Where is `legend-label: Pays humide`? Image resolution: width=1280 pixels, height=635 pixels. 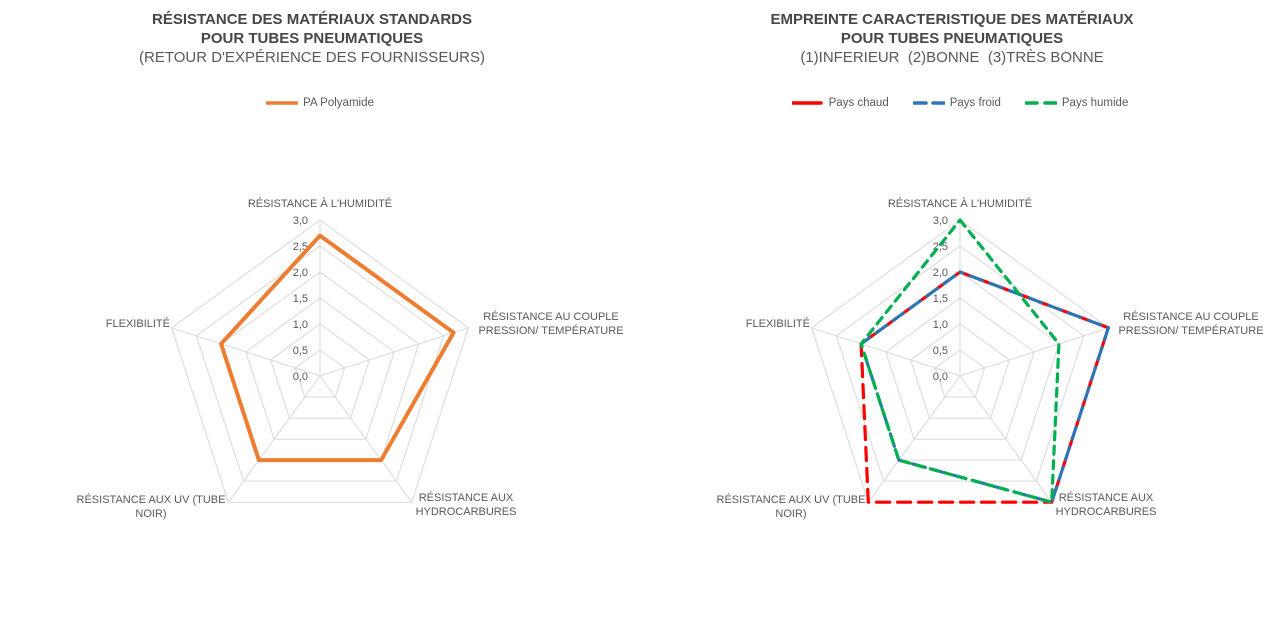 legend-label: Pays humide is located at coordinates (1095, 103).